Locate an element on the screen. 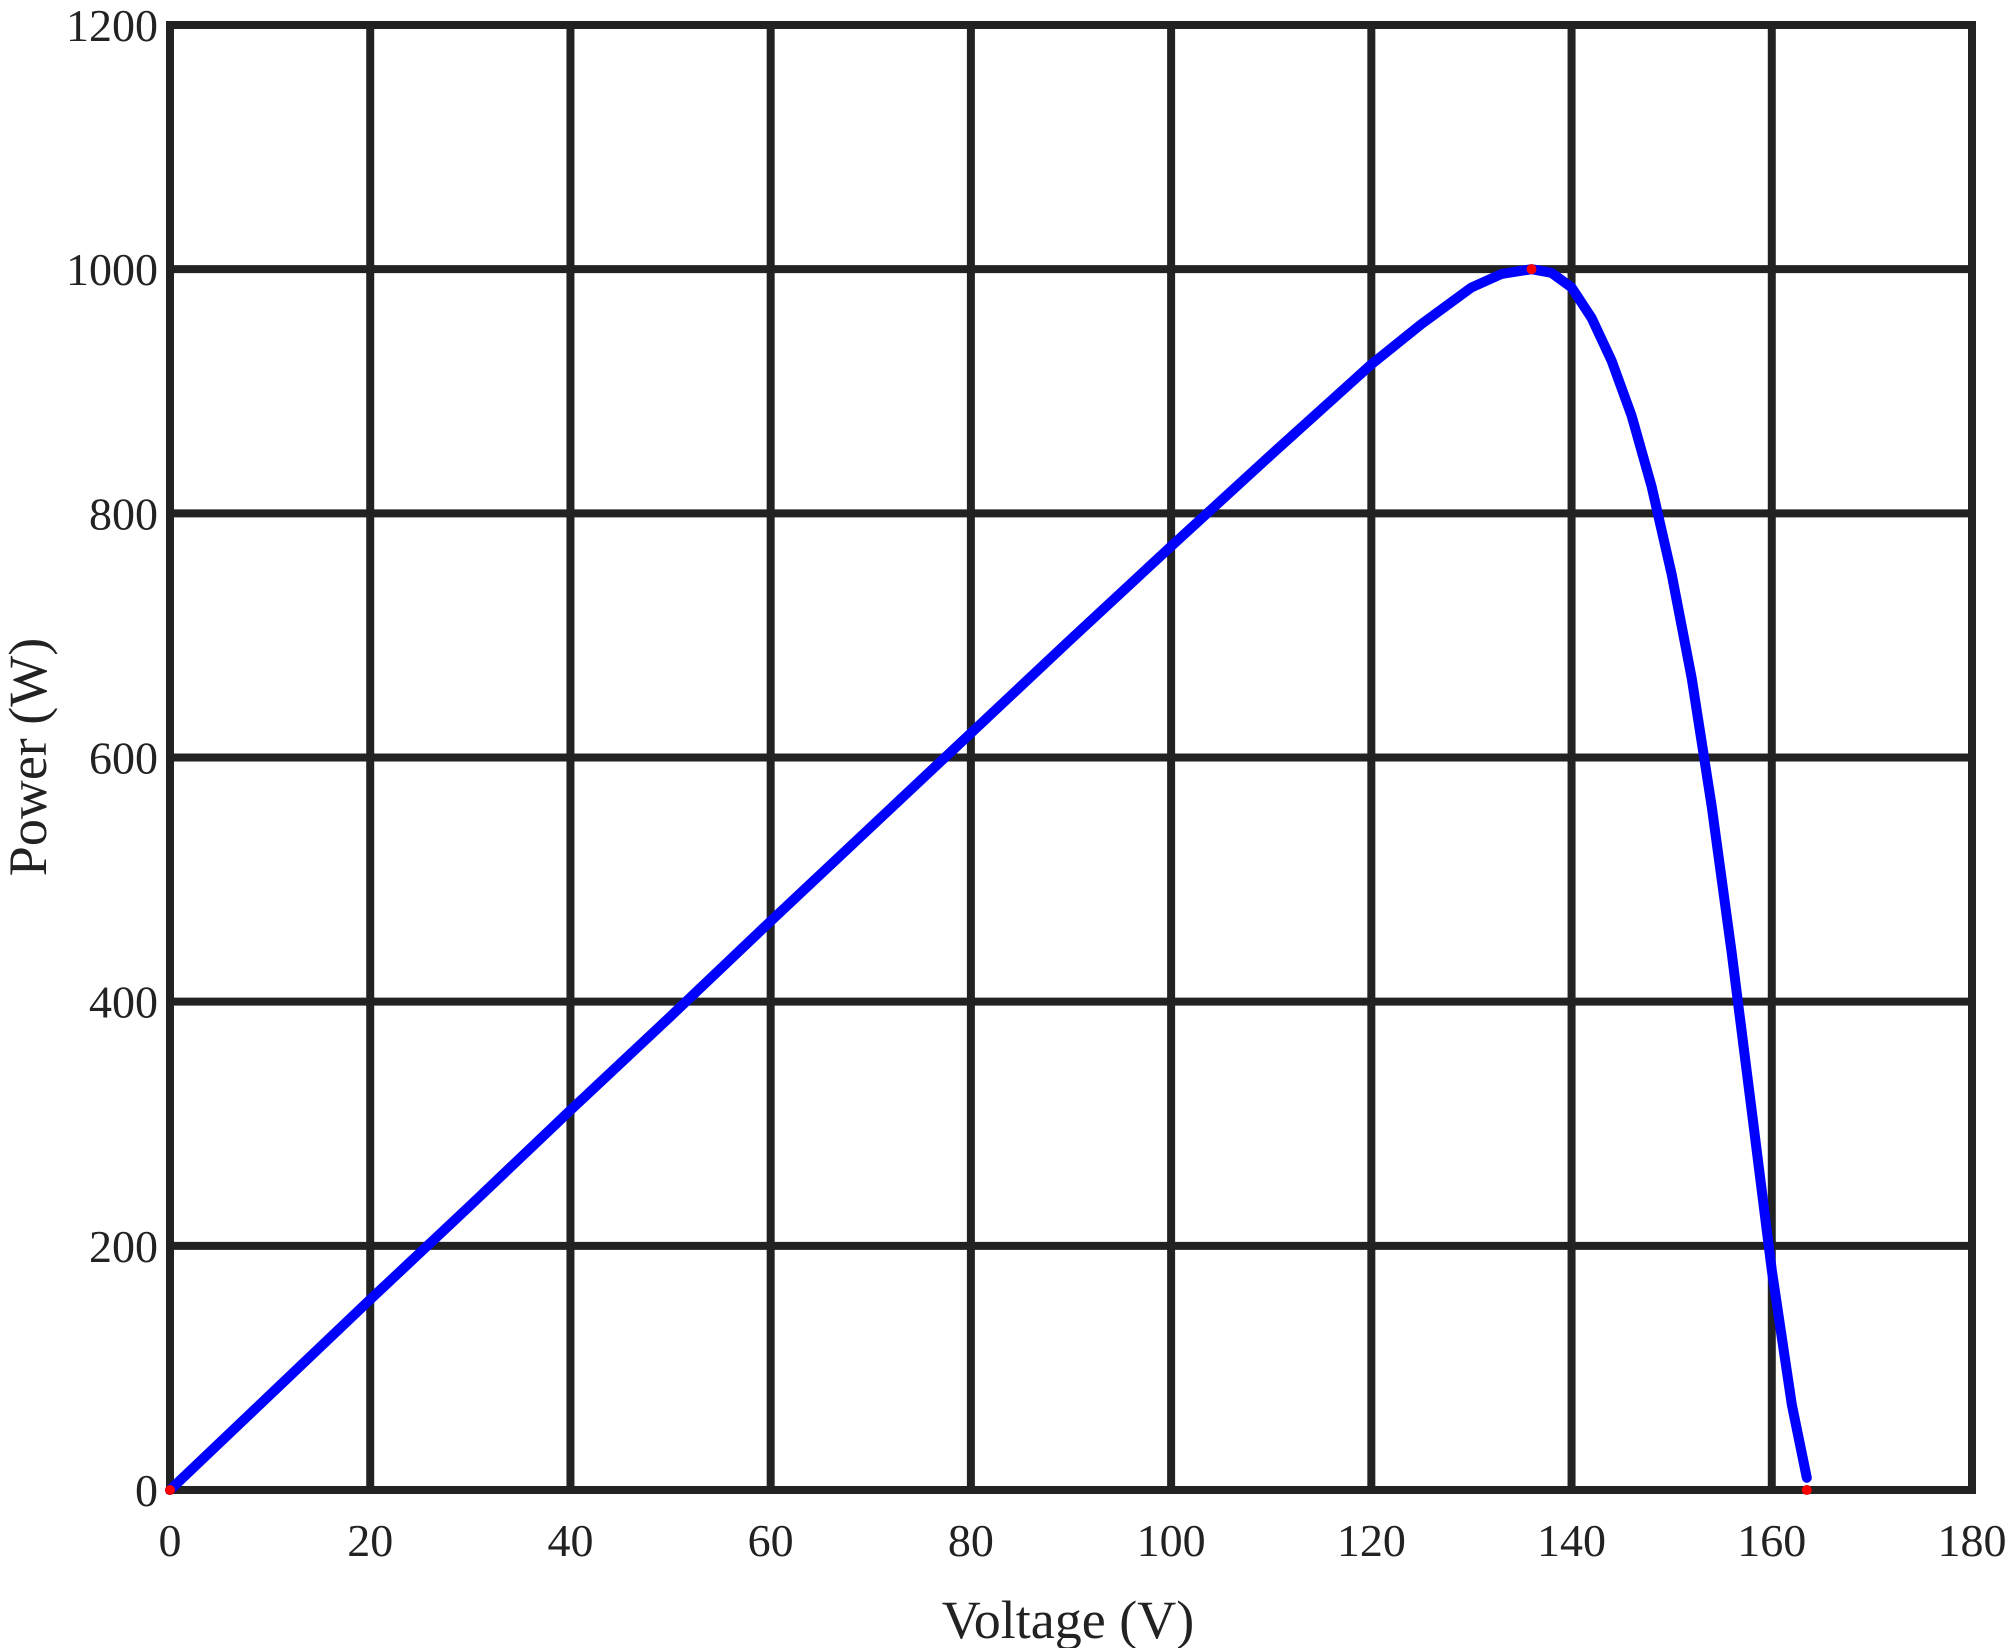 Image resolution: width=2008 pixels, height=1648 pixels. x-tick-label-0: 0 is located at coordinates (170, 1540).